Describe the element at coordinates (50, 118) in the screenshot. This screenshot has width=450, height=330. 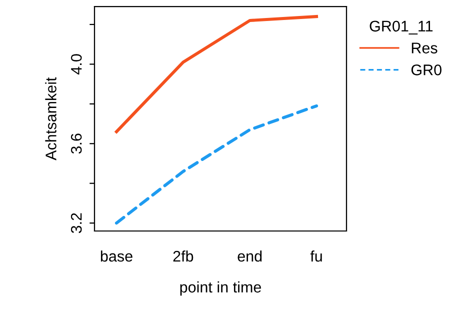
I see `y-axis-title: Achtsamkeit` at that location.